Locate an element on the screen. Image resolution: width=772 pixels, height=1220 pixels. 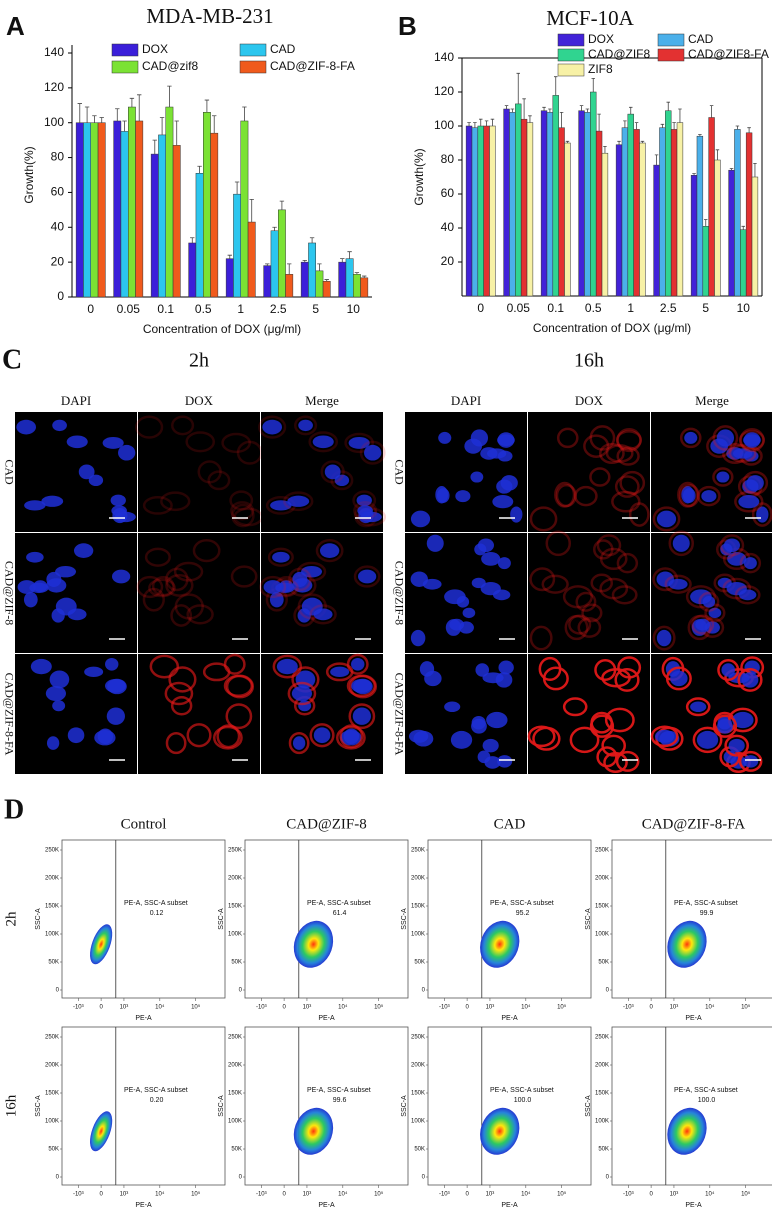
y-tick-label: 20 is located at coordinates (58, 261).